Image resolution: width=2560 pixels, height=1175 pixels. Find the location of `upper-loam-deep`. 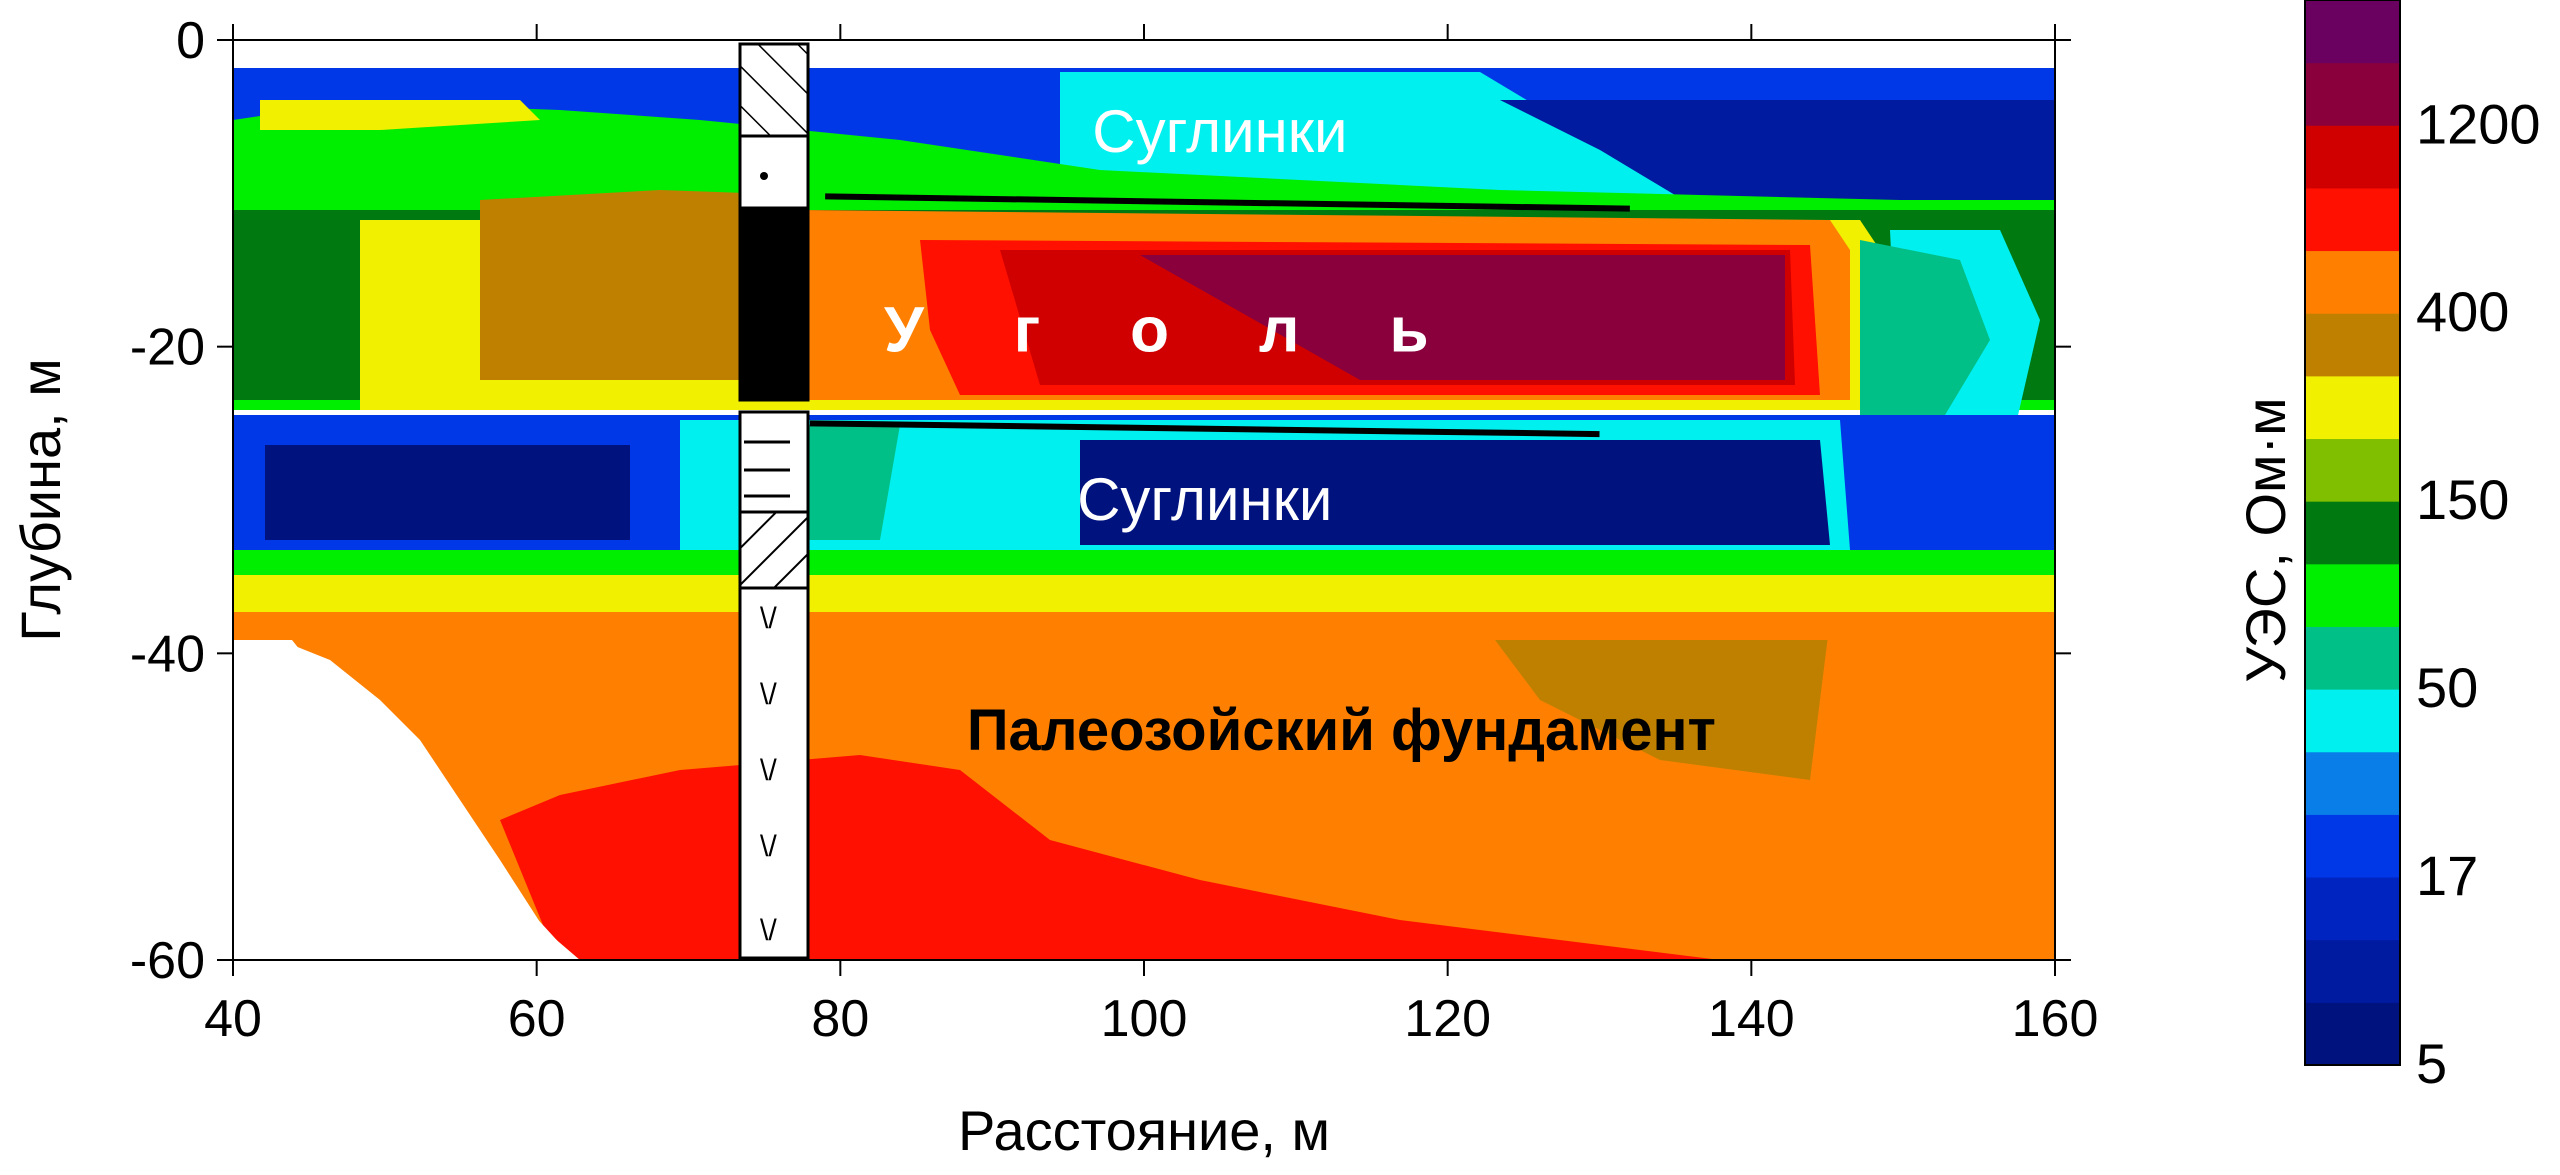

upper-loam-deep is located at coordinates (1777, 155).